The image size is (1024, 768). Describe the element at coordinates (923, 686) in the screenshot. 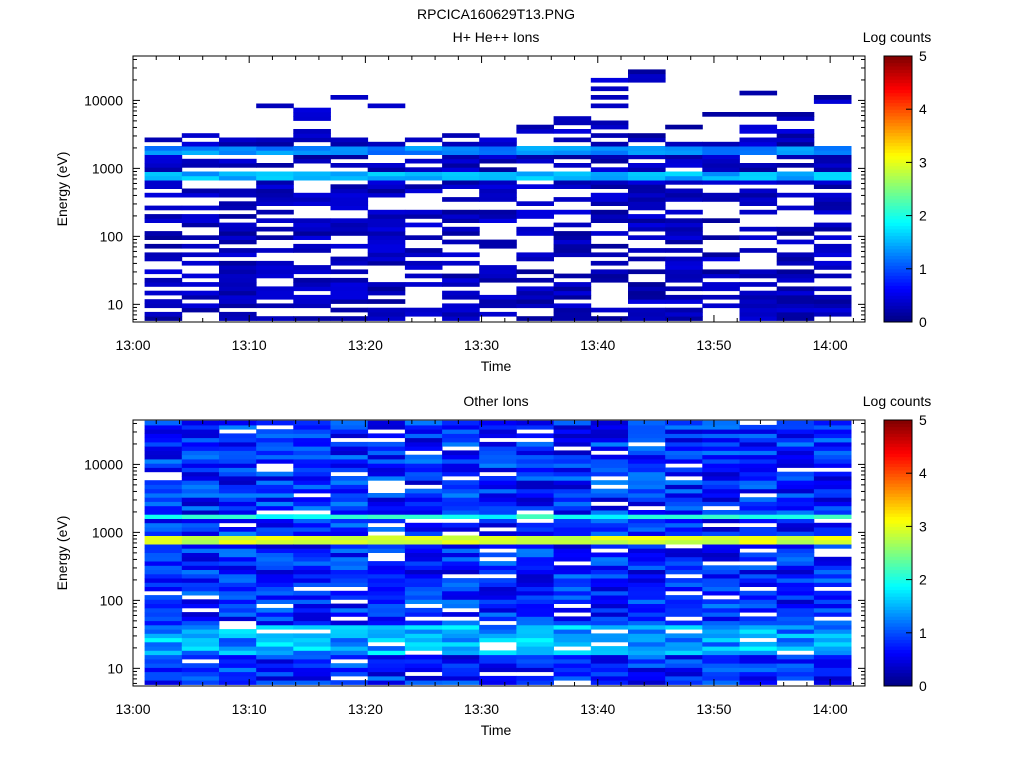

I see `colorbar-tick-label: 0` at that location.